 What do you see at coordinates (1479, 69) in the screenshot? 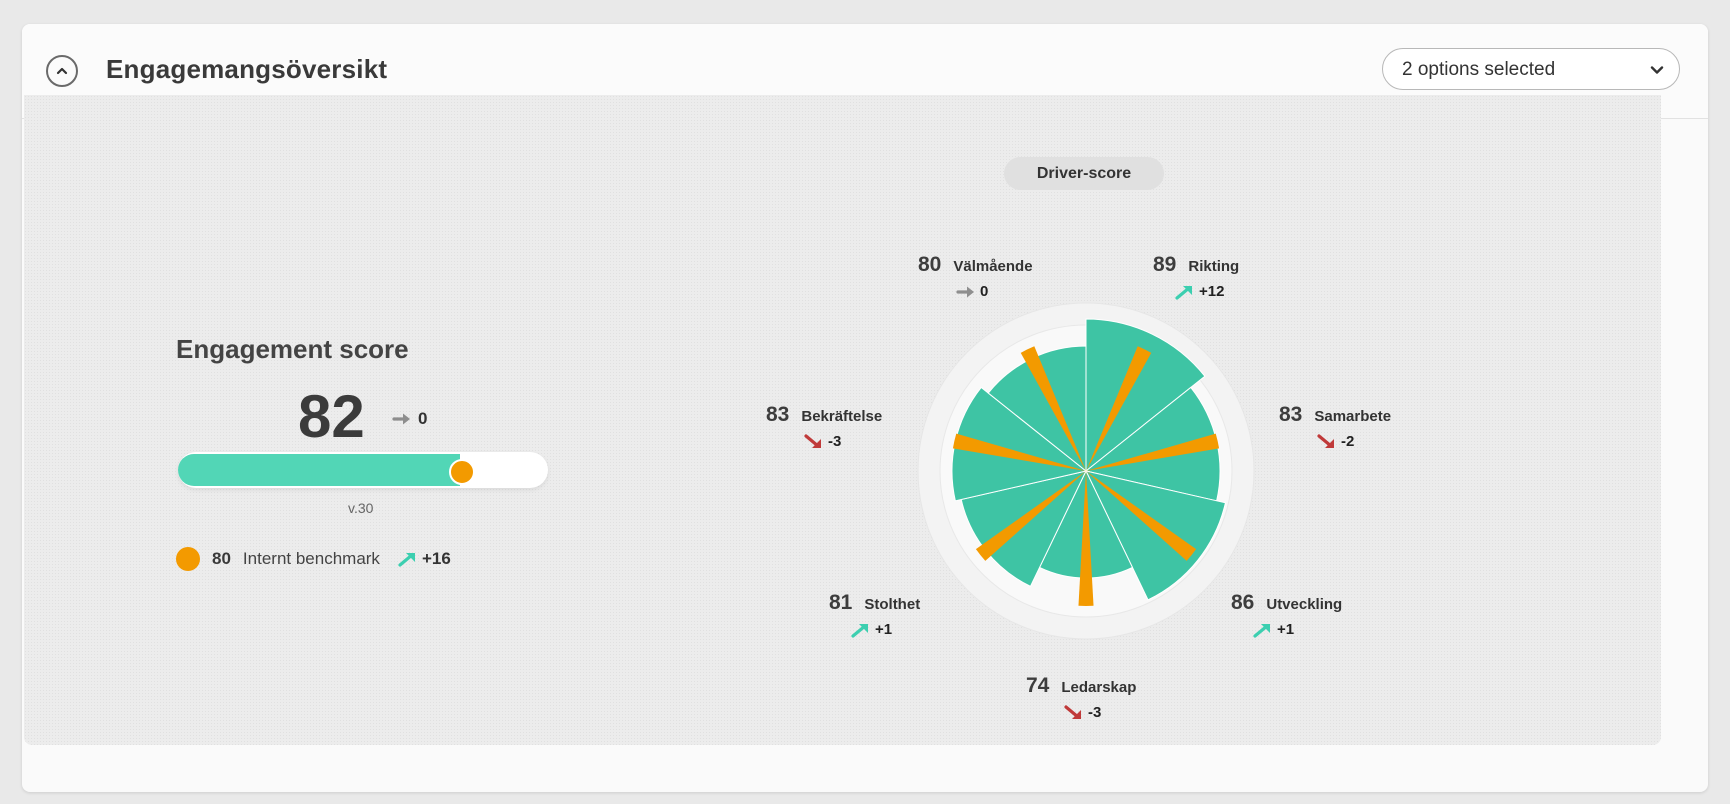
I see `select-value: 2 options selected` at bounding box center [1479, 69].